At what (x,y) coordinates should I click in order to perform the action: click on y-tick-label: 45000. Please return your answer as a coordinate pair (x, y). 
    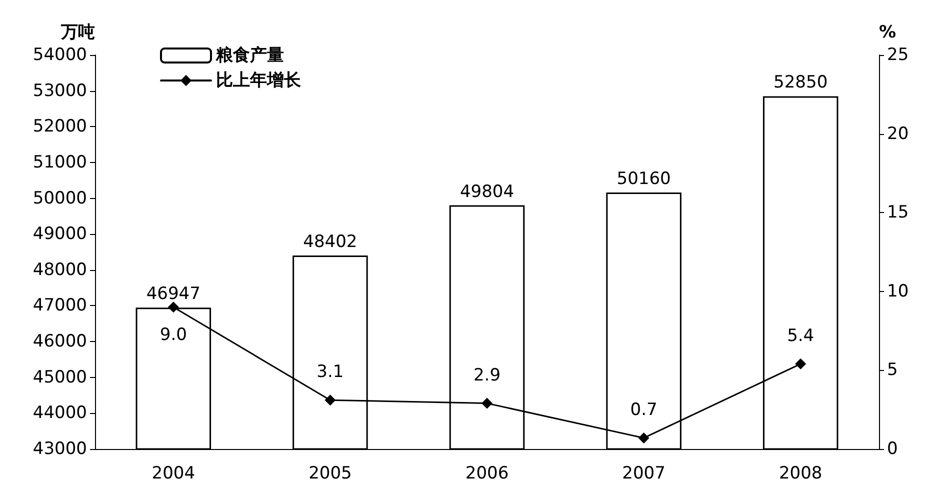
    Looking at the image, I should click on (59, 377).